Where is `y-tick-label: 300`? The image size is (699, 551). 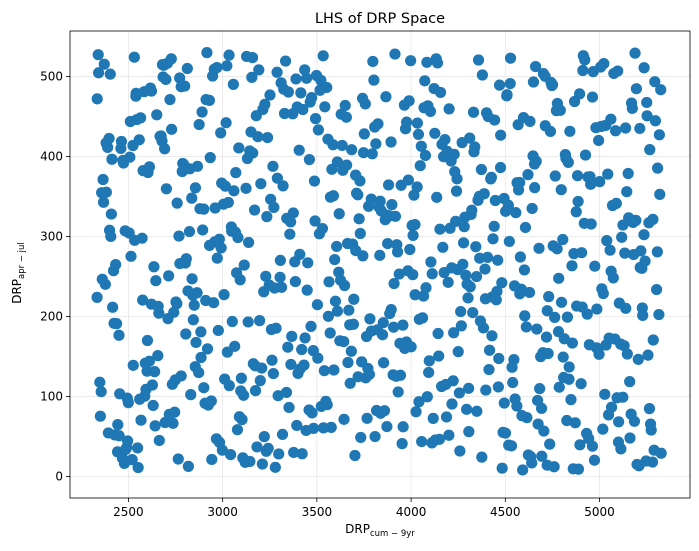
y-tick-label: 300 is located at coordinates (51, 237).